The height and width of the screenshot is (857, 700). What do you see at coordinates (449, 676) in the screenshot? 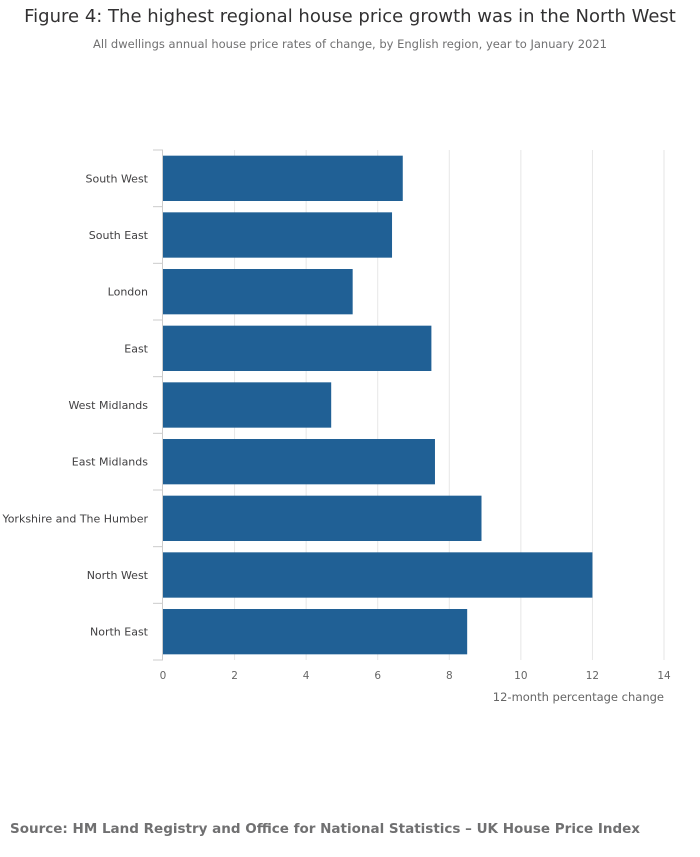
I see `x-tick-label: 8` at bounding box center [449, 676].